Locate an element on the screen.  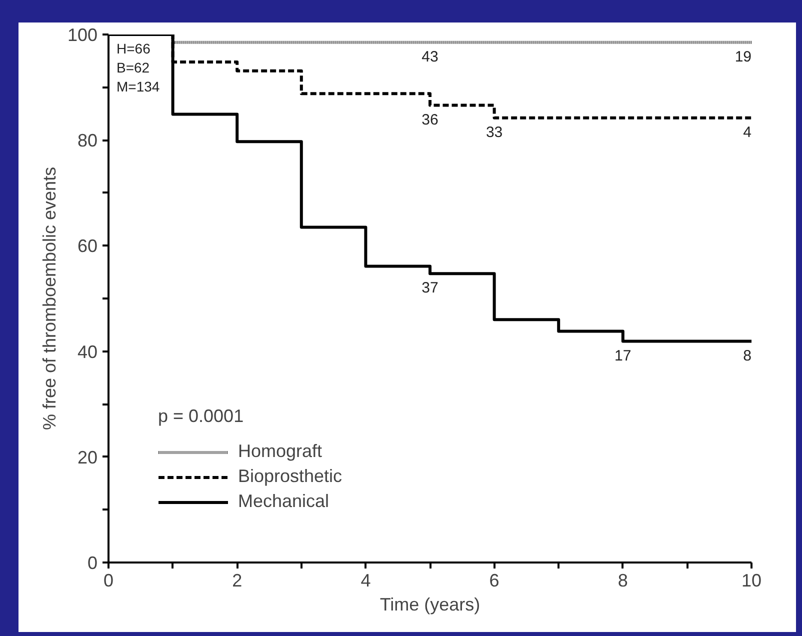
annotation: 33 is located at coordinates (494, 132).